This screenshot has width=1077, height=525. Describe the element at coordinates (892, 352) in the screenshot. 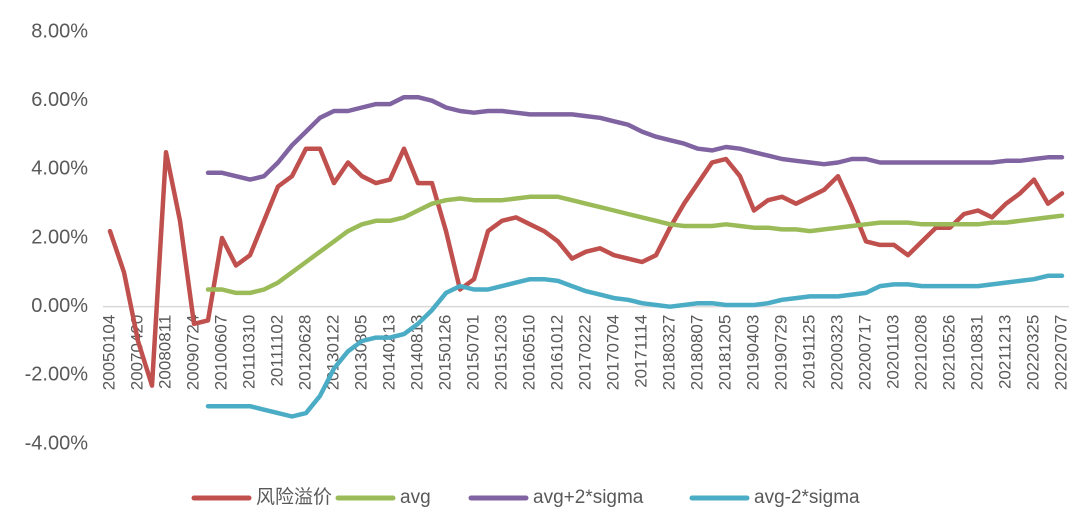

I see `x-tick-label: 20201103` at that location.